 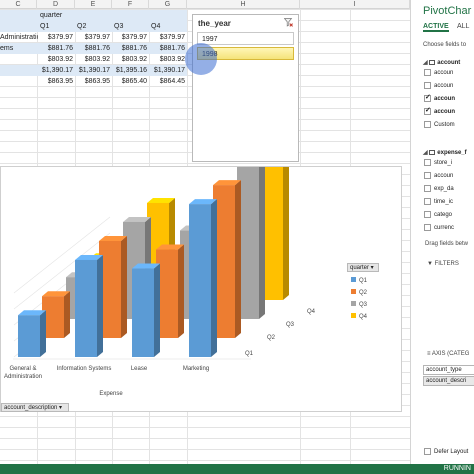 What do you see at coordinates (445, 152) in the screenshot?
I see `table-expense: ◢ expense_f` at bounding box center [445, 152].